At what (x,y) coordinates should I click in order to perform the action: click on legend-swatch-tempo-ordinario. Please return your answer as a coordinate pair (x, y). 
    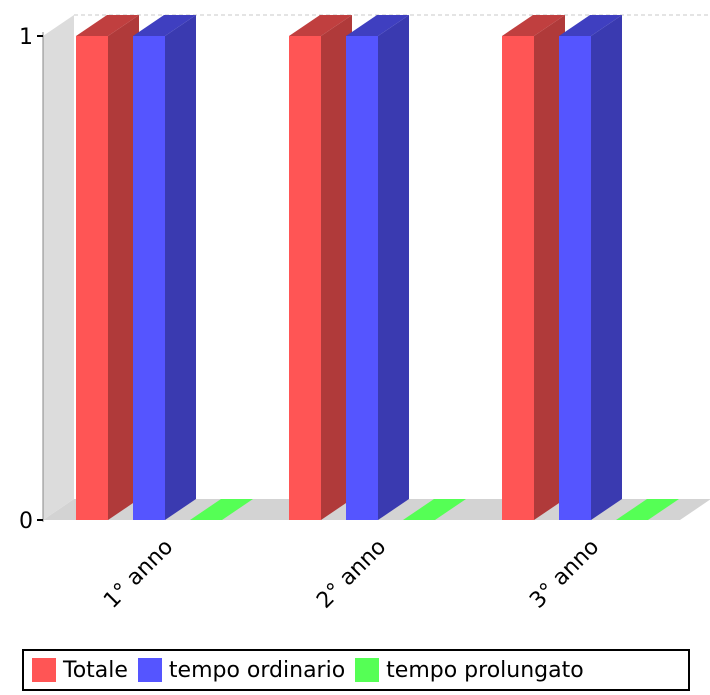
    Looking at the image, I should click on (149, 670).